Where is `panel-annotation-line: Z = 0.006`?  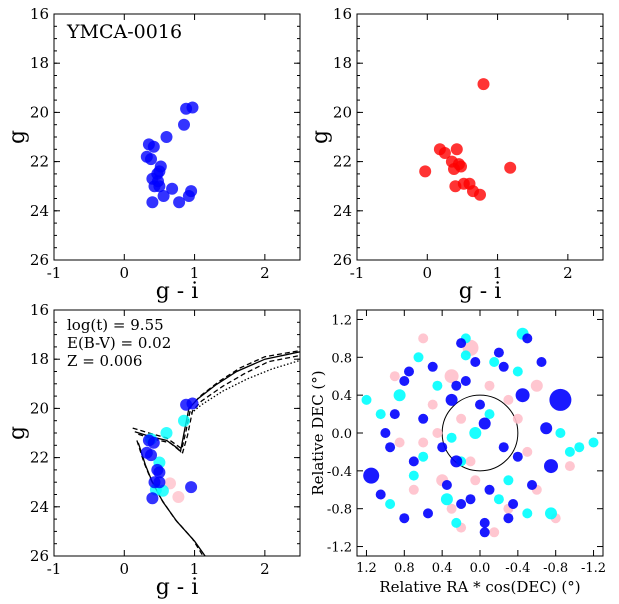
panel-annotation-line: Z = 0.006 is located at coordinates (104, 361).